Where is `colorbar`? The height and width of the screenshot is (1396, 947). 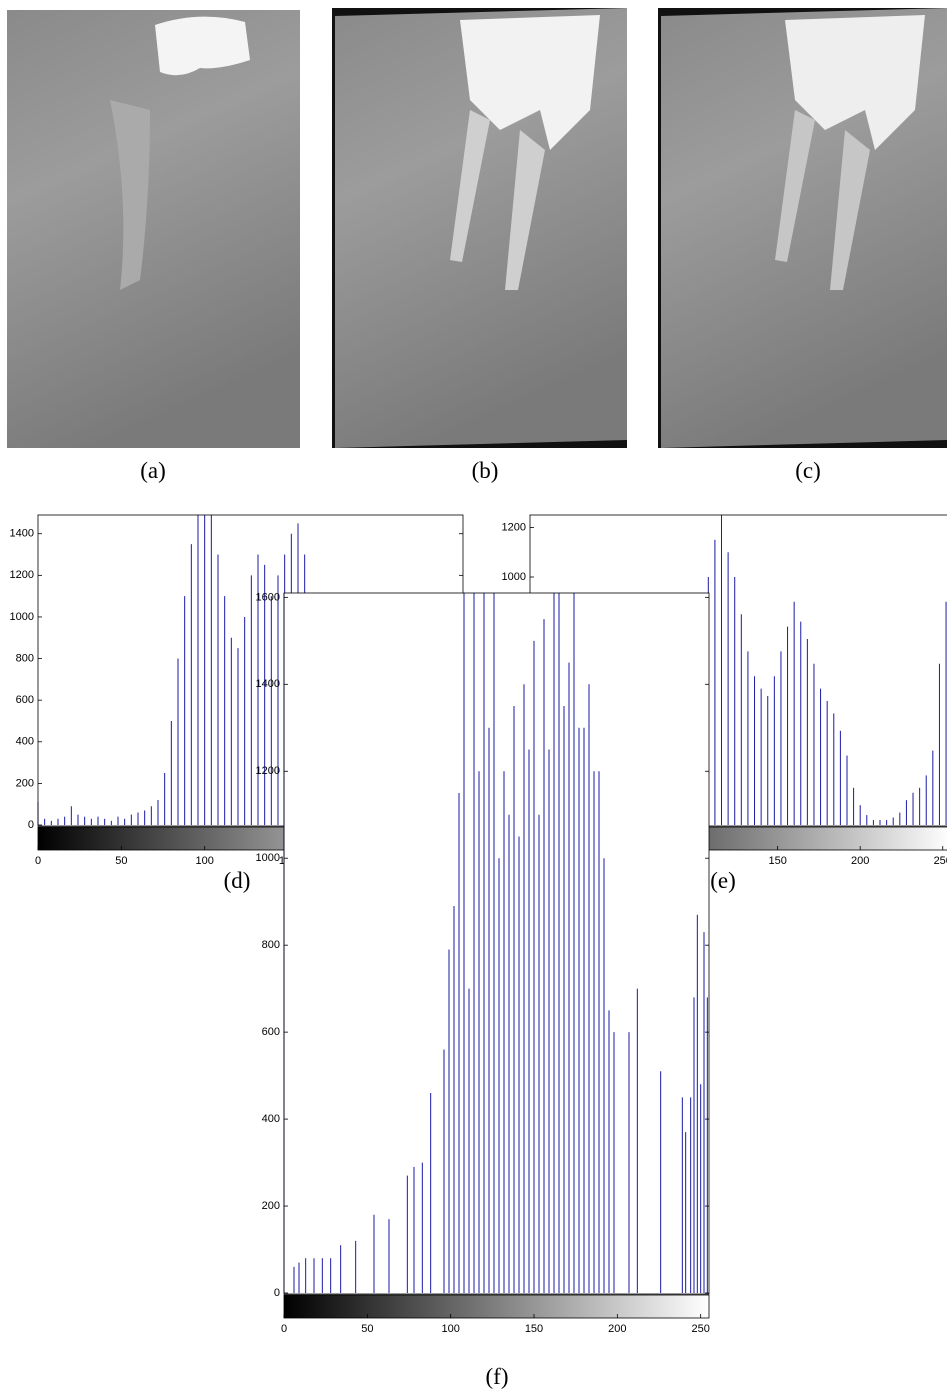
colorbar is located at coordinates (496, 1306).